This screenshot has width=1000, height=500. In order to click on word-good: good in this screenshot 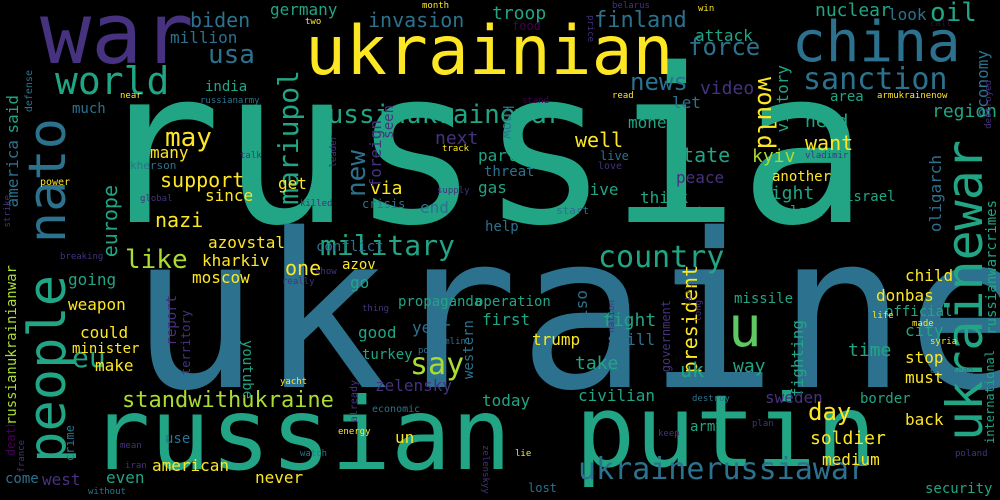, I will do `click(377, 332)`.